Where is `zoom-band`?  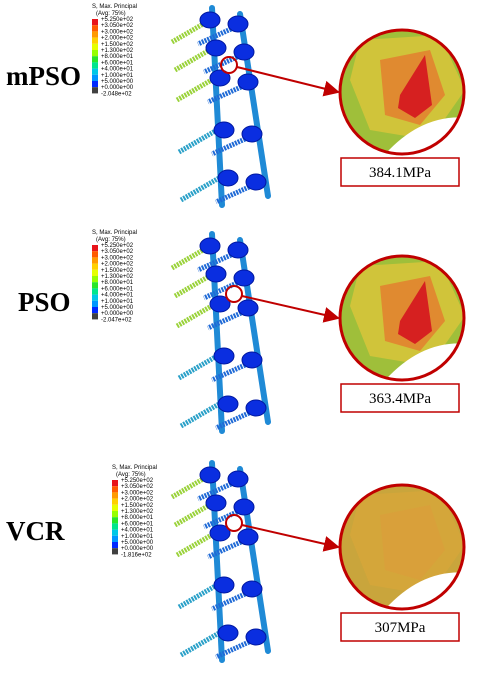
zoom-band is located at coordinates (412, 542).